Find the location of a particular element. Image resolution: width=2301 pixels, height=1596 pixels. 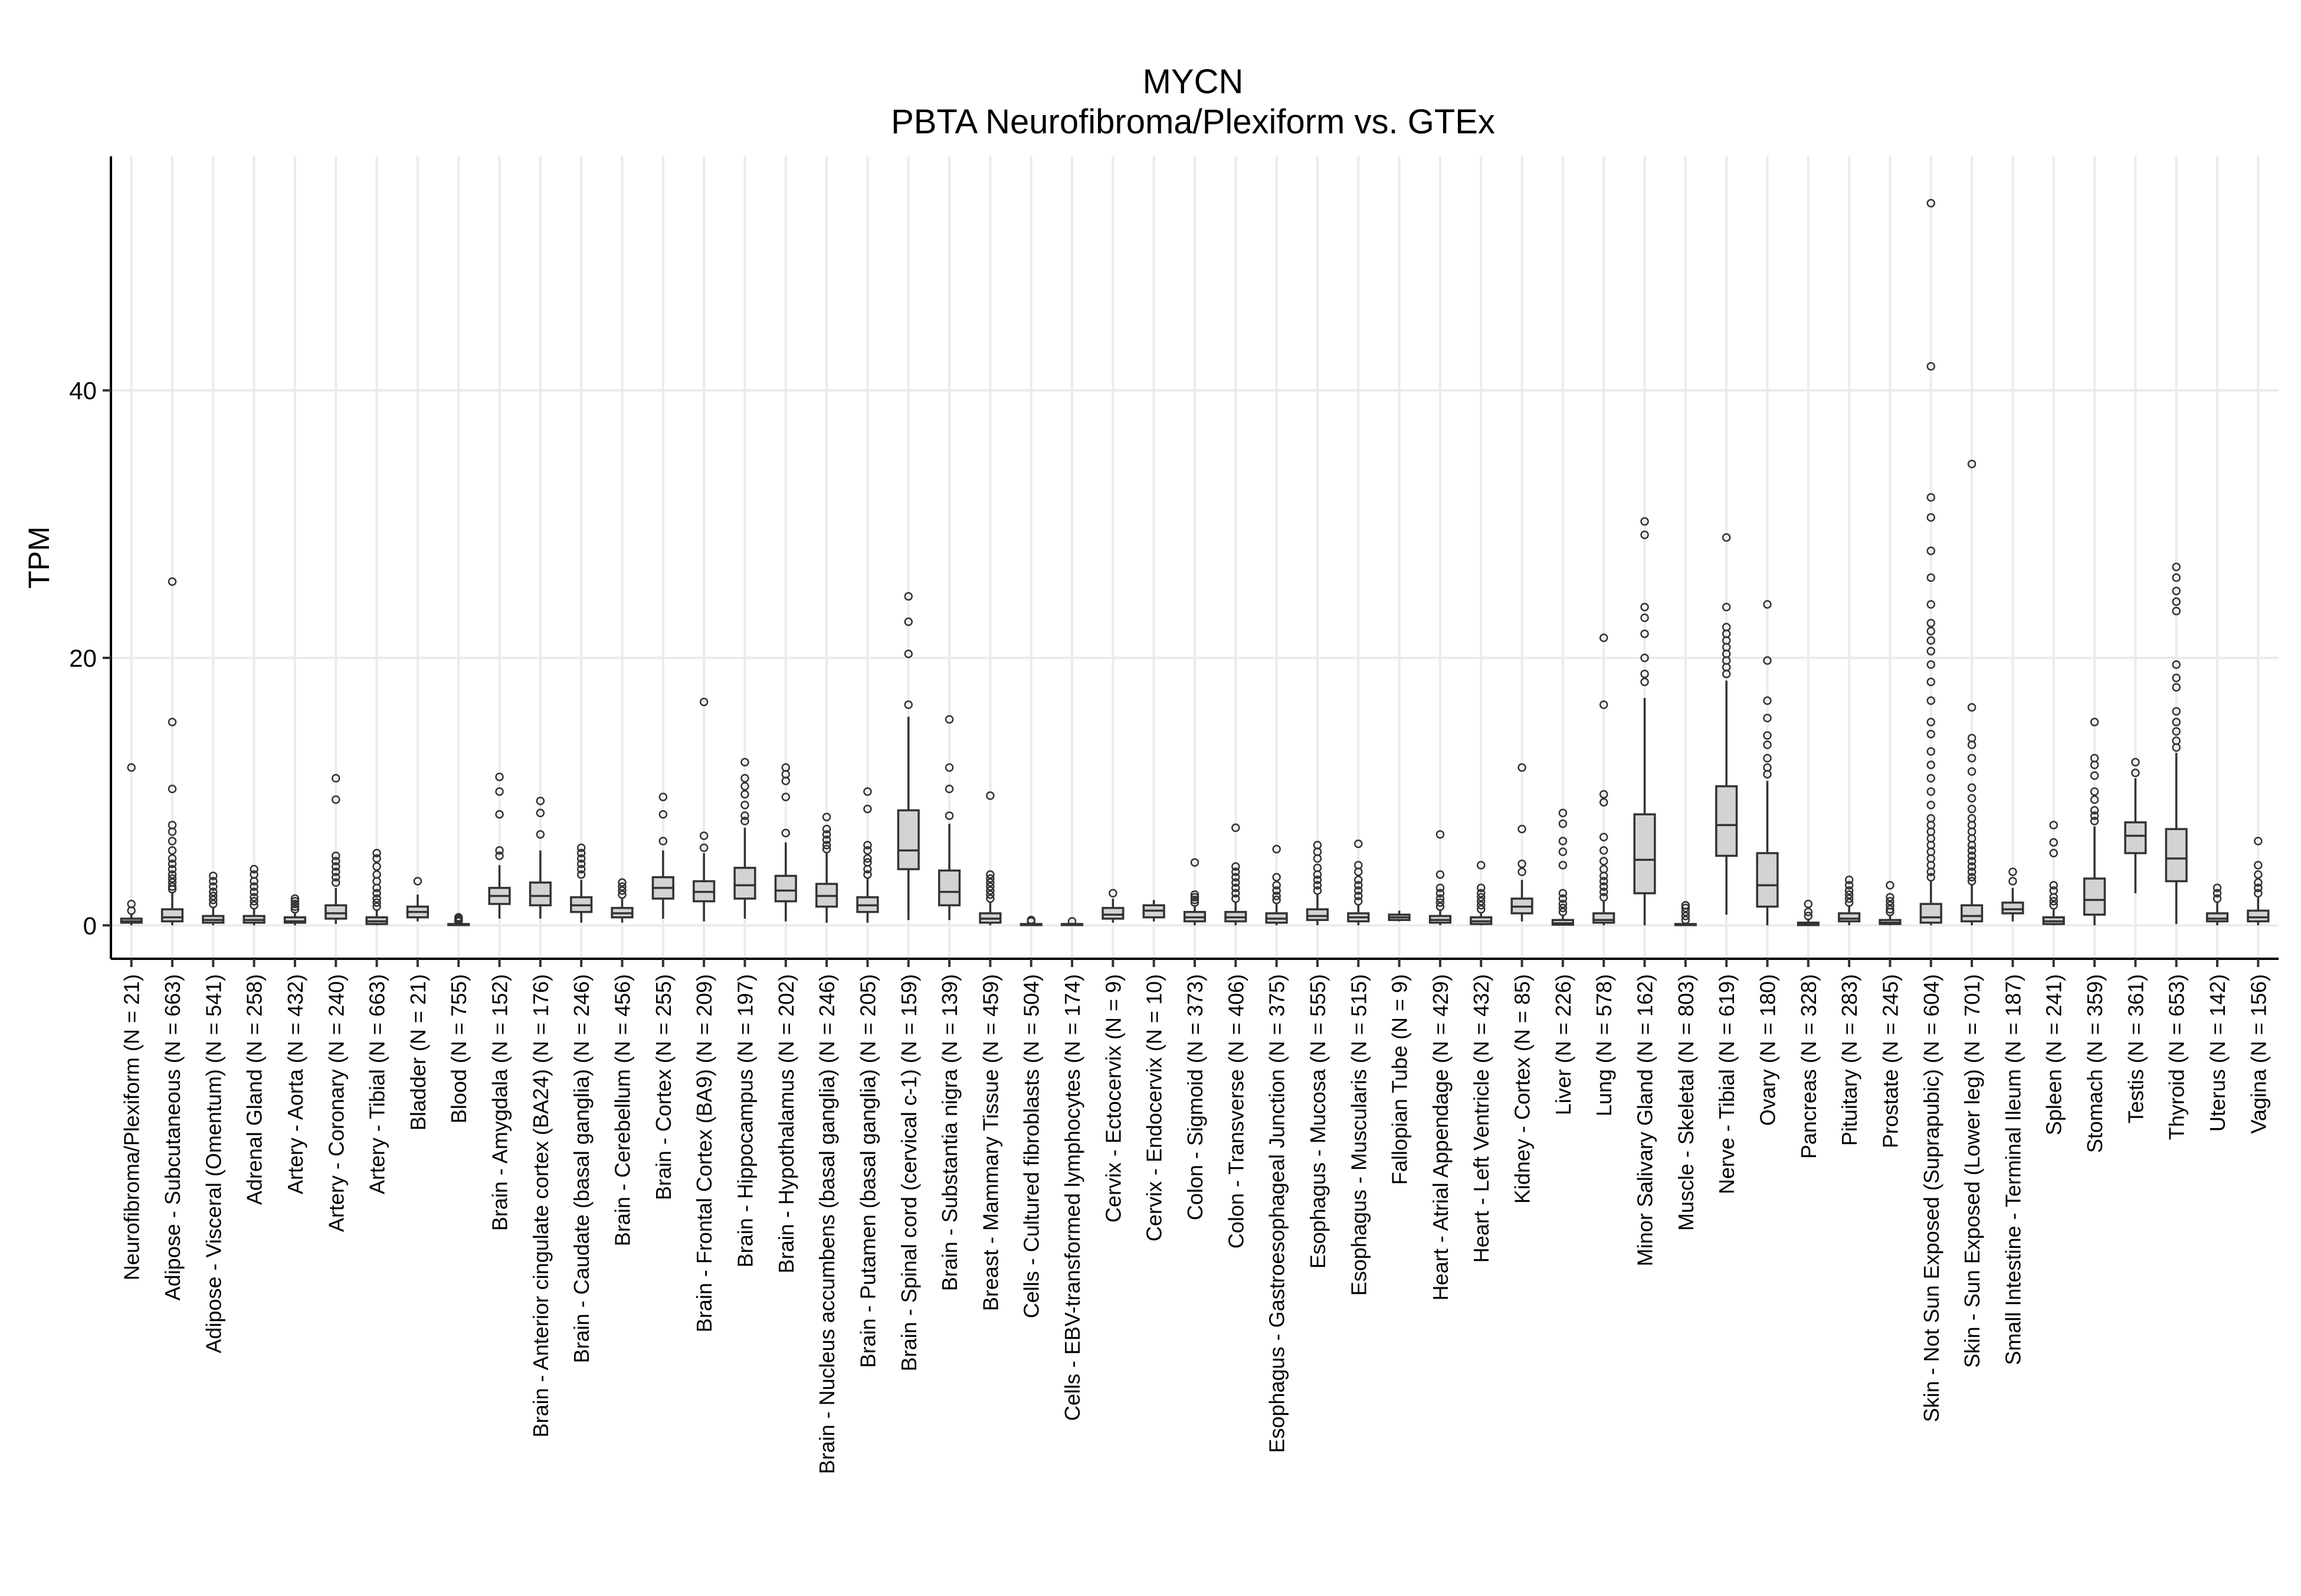

x-tick-label: Thyroid (N = 653) is located at coordinates (2177, 1057).